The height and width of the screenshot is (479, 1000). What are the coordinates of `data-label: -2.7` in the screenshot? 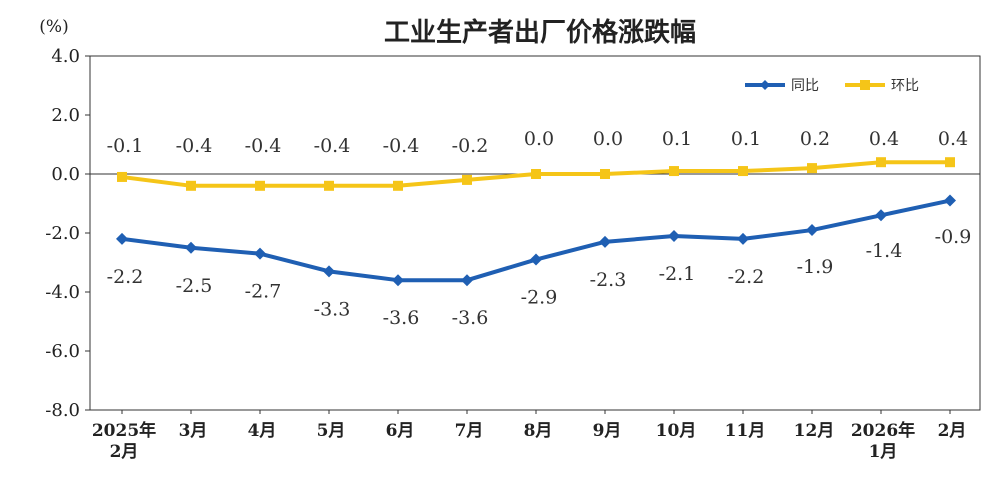 It's located at (263, 292).